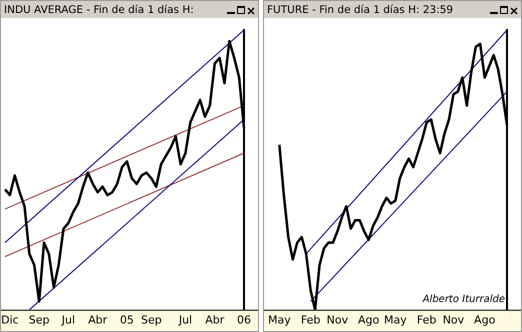 The width and height of the screenshot is (522, 332). What do you see at coordinates (463, 299) in the screenshot?
I see `annotation: Alberto Iturralde` at bounding box center [463, 299].